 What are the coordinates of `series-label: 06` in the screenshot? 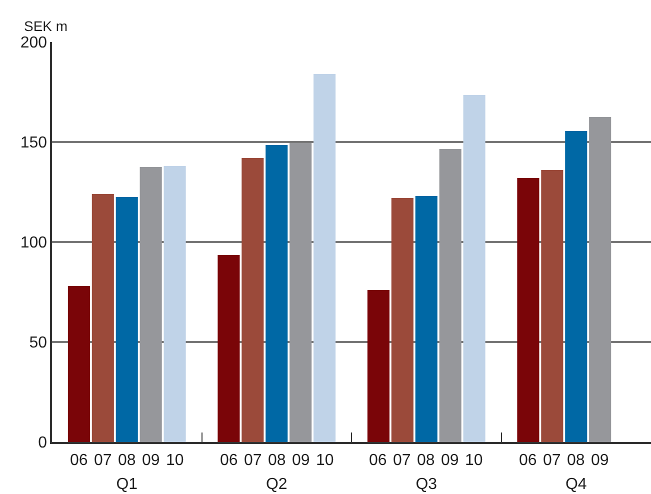 It's located at (79, 460).